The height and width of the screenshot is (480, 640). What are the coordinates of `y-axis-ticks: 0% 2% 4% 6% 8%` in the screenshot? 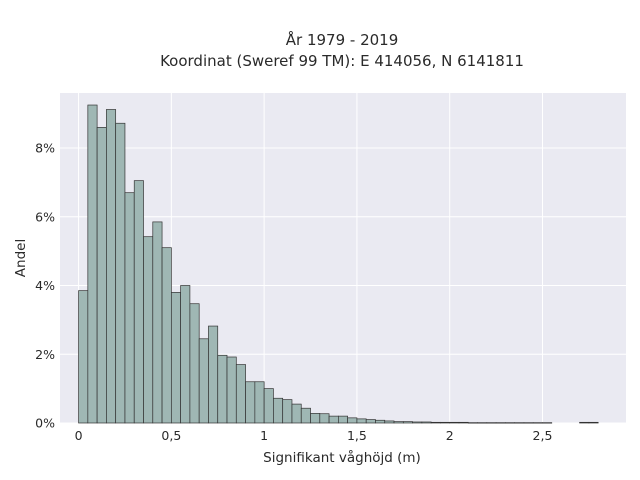 It's located at (45, 286).